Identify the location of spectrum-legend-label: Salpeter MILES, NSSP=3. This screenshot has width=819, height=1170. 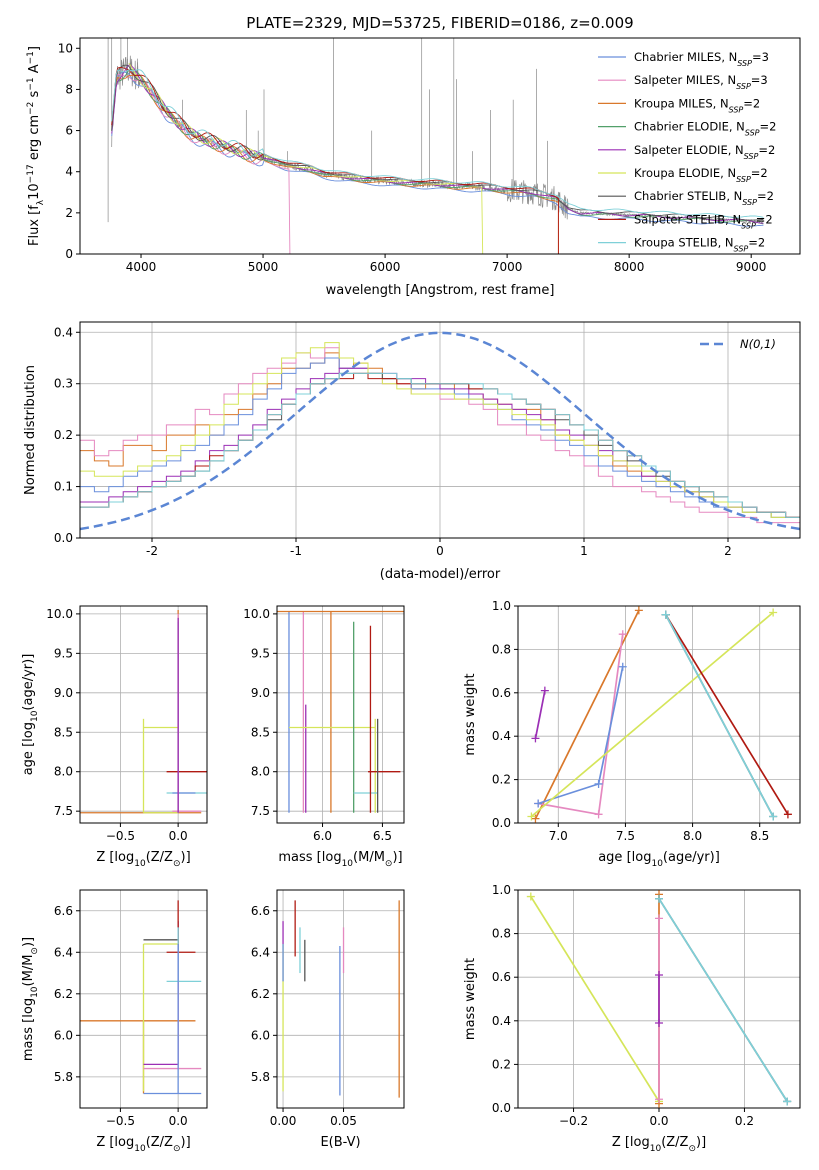
(701, 82).